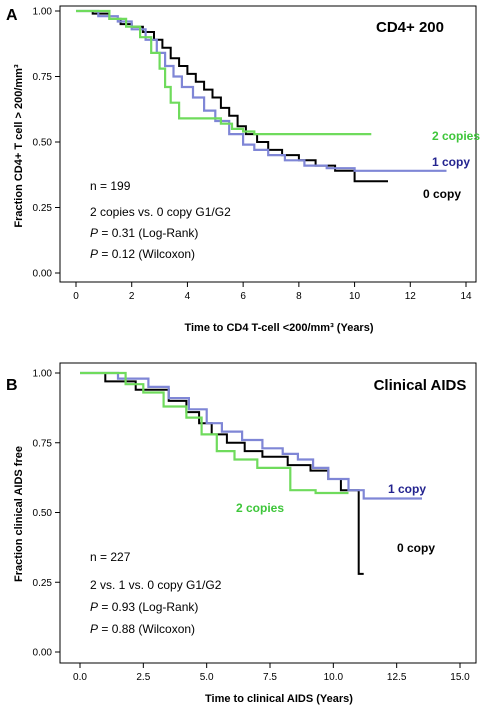 The image size is (485, 719). Describe the element at coordinates (243, 296) in the screenshot. I see `x-tick-label: 6` at that location.